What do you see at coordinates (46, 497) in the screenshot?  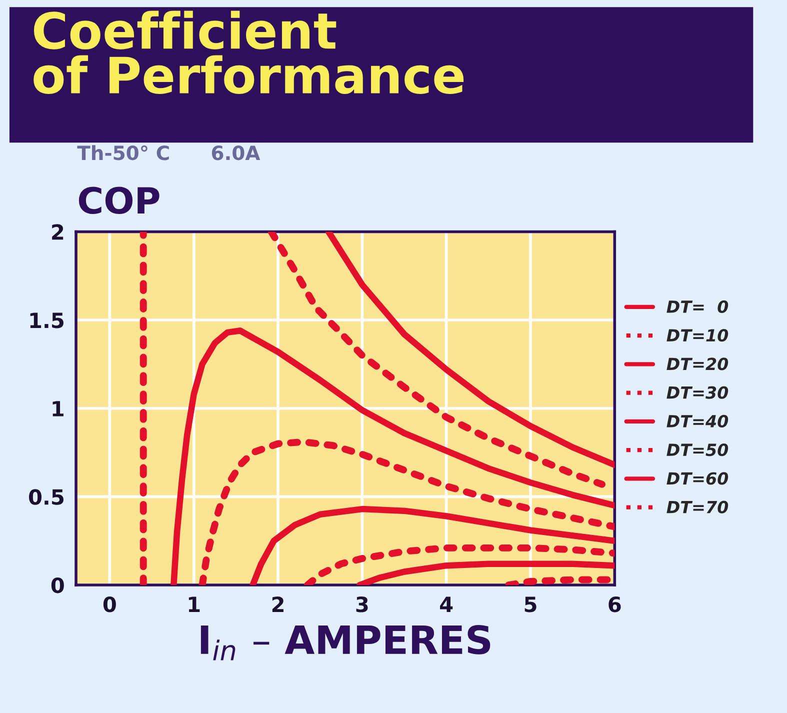 I see `y-tick-label: 0.5` at bounding box center [46, 497].